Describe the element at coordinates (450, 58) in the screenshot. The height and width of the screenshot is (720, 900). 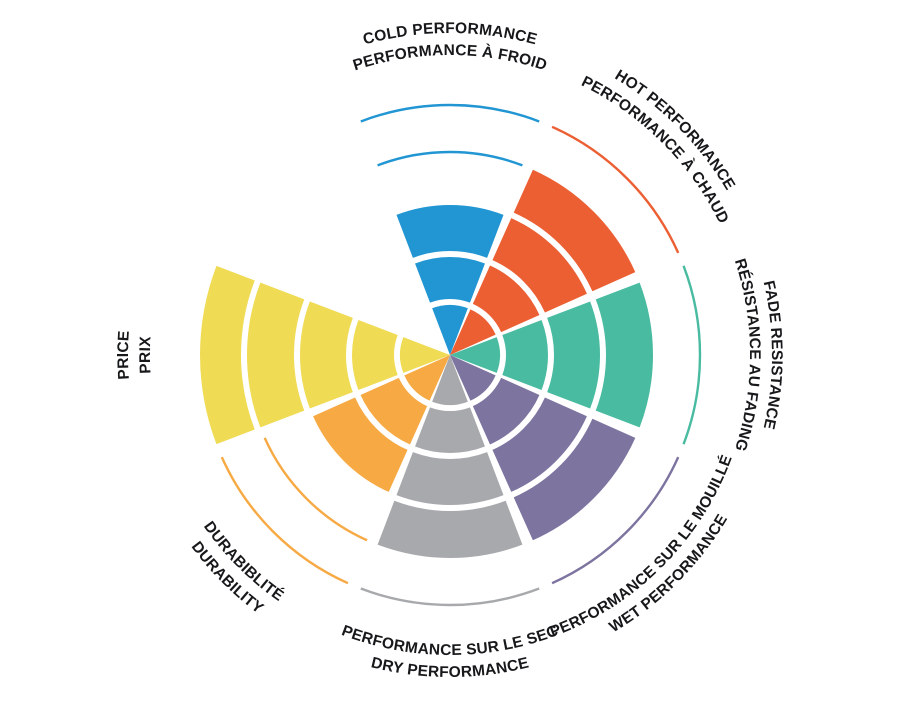
I see `sector-label-cold-performance-fr: PERFORMANCE À FROID` at that location.